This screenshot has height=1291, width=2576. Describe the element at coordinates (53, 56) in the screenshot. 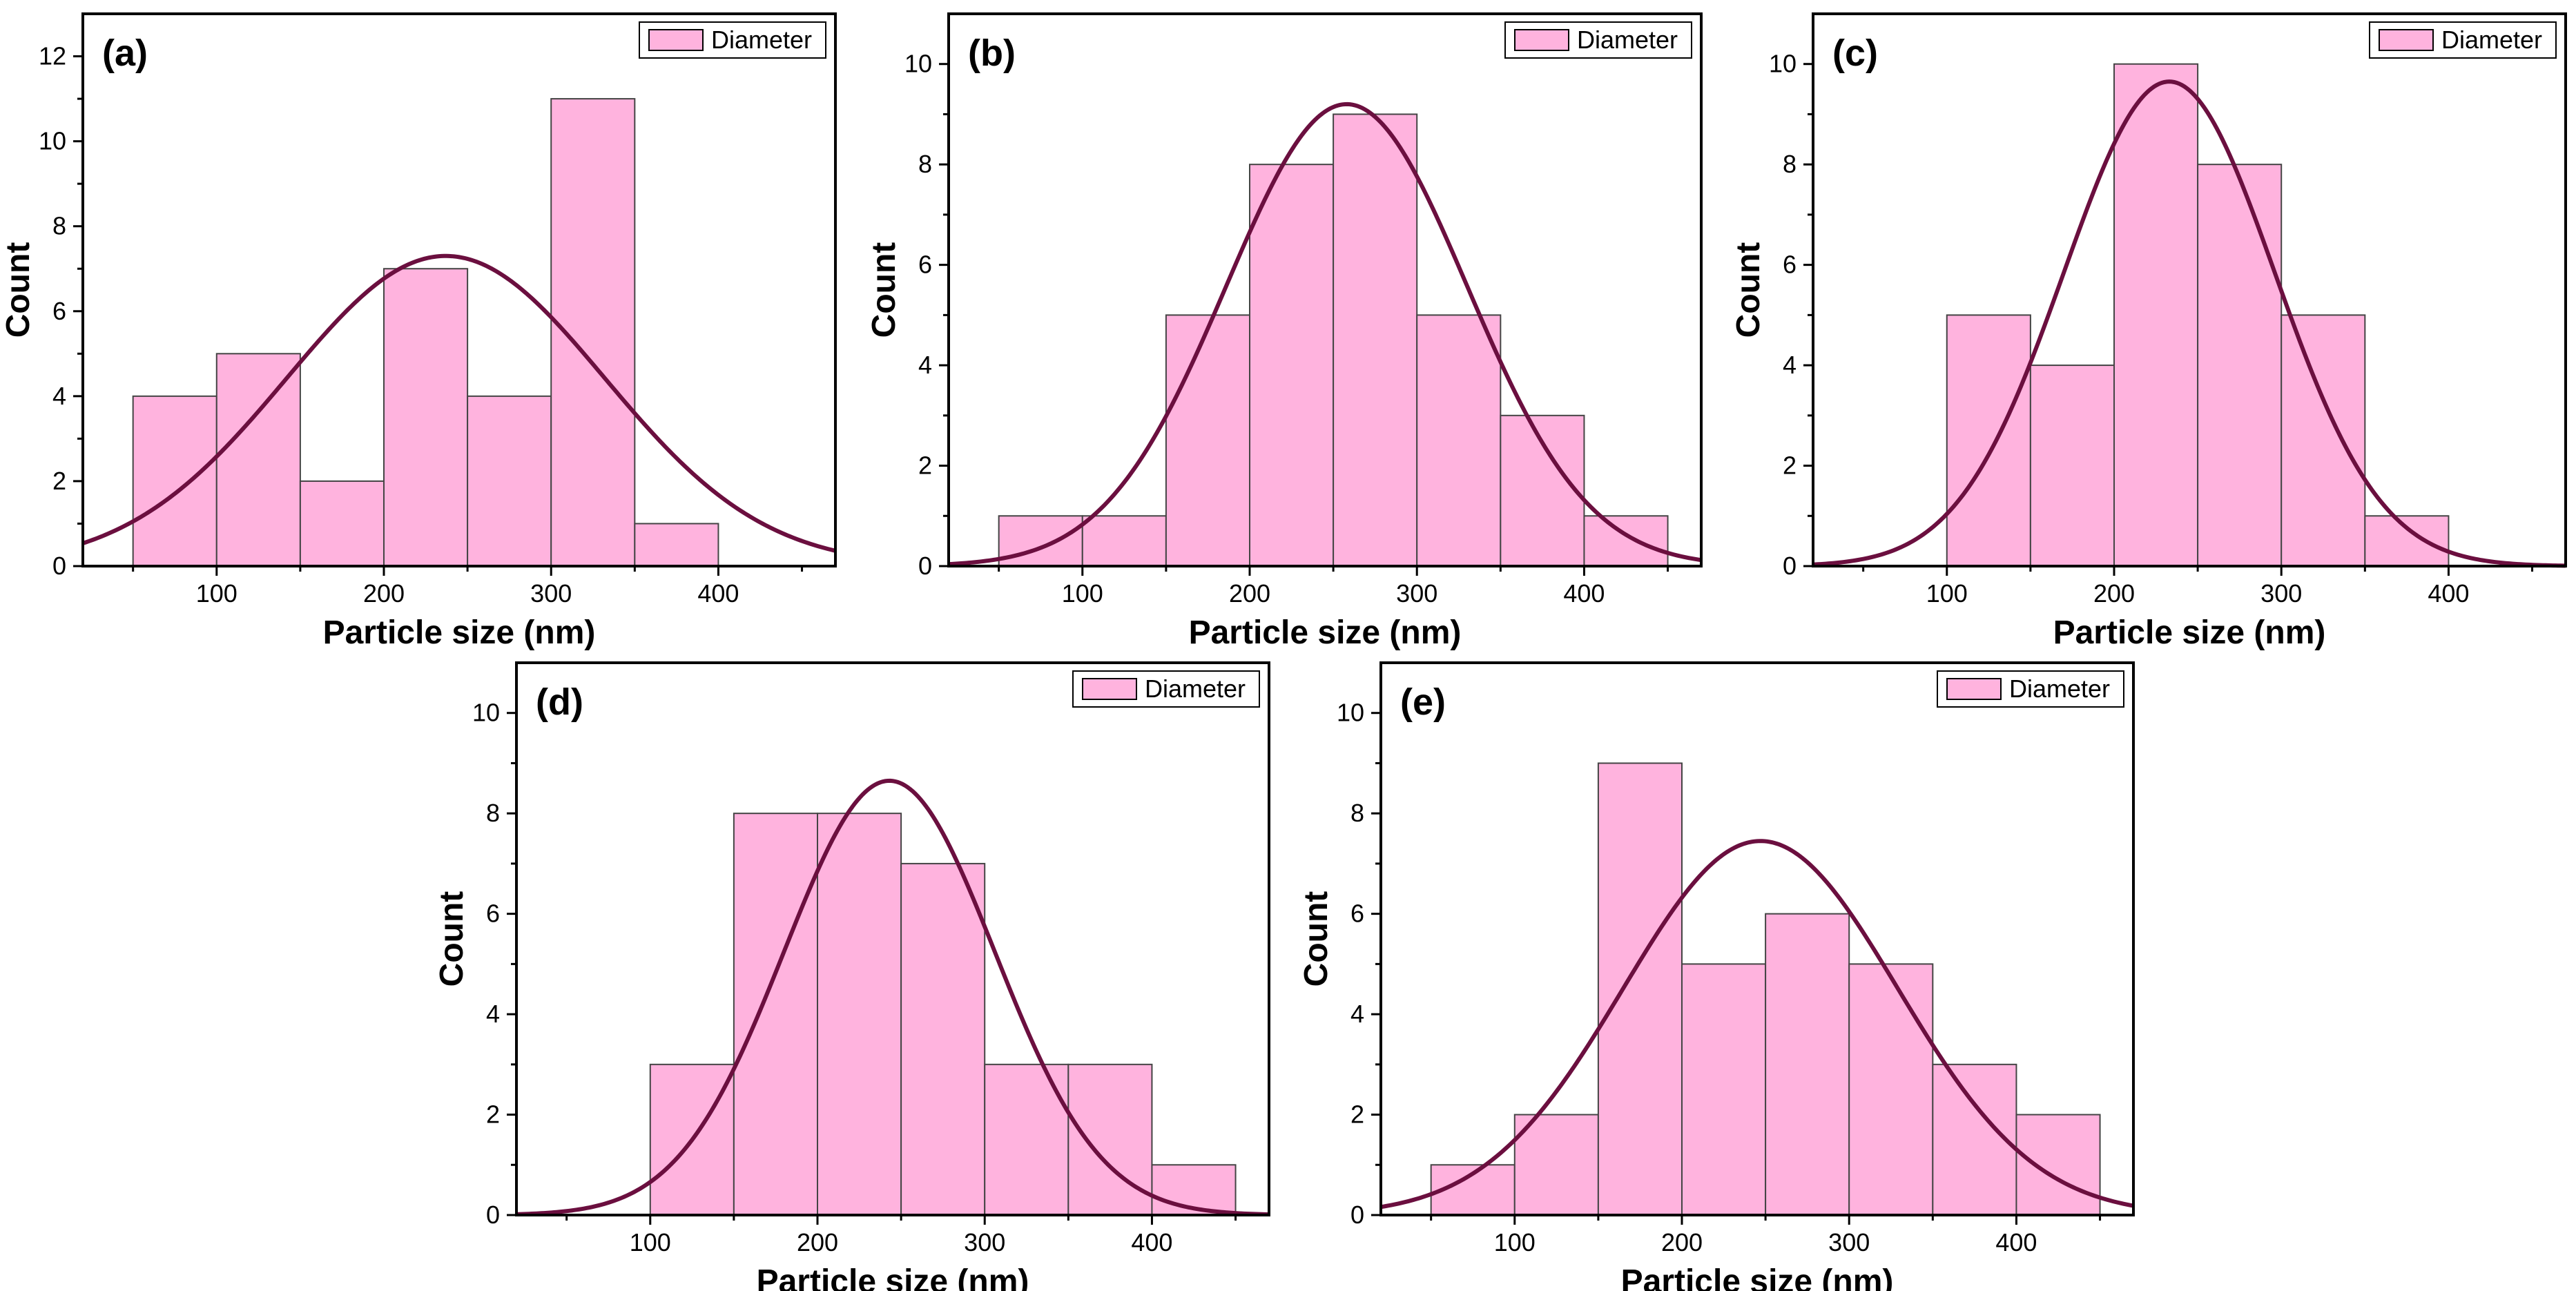

I see `y-tick-label: 12` at that location.